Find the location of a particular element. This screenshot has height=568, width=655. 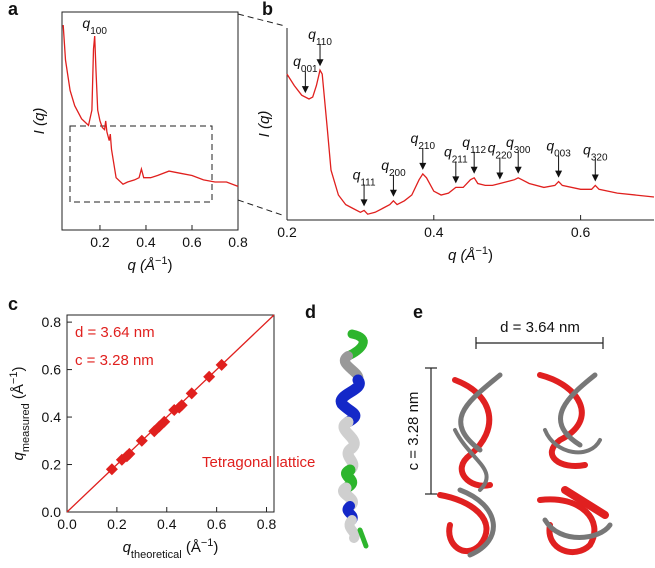

dimension-brackets is located at coordinates (514, 416).